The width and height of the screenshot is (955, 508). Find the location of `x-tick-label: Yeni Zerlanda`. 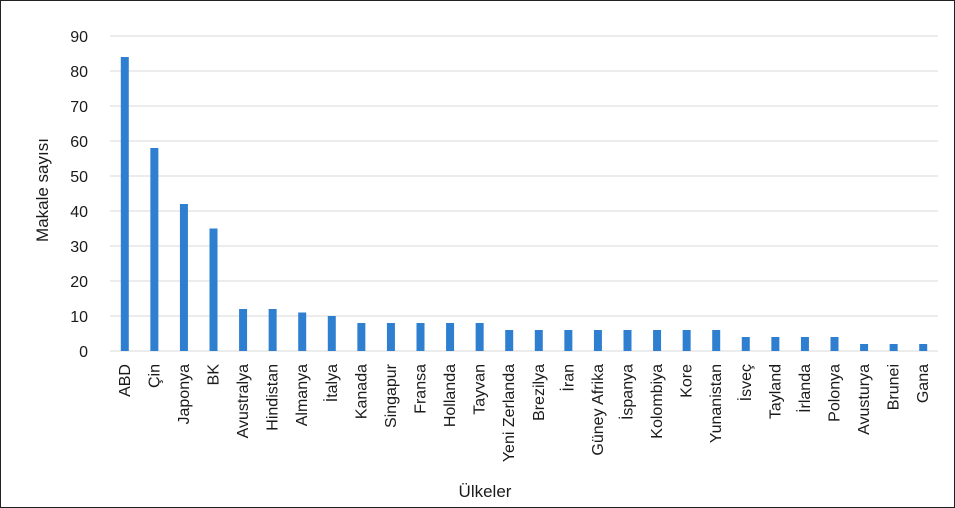

x-tick-label: Yeni Zerlanda is located at coordinates (509, 413).